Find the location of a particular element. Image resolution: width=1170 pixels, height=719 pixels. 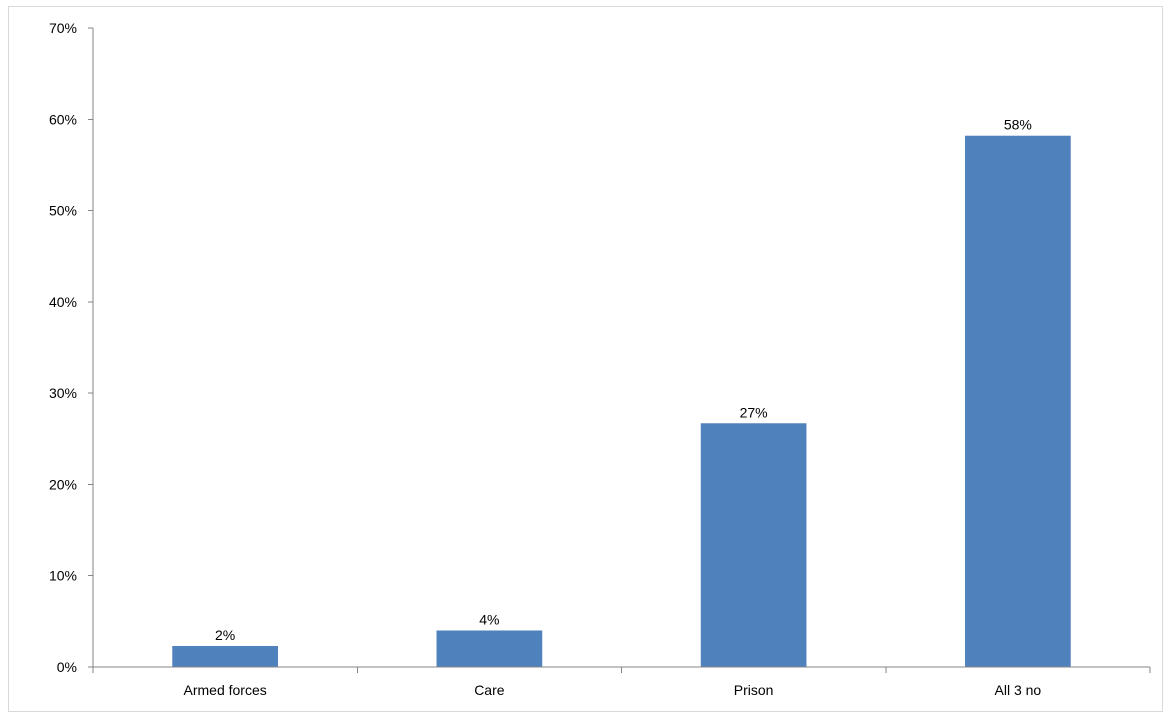

x-tick-label: All 3 no is located at coordinates (1018, 690).